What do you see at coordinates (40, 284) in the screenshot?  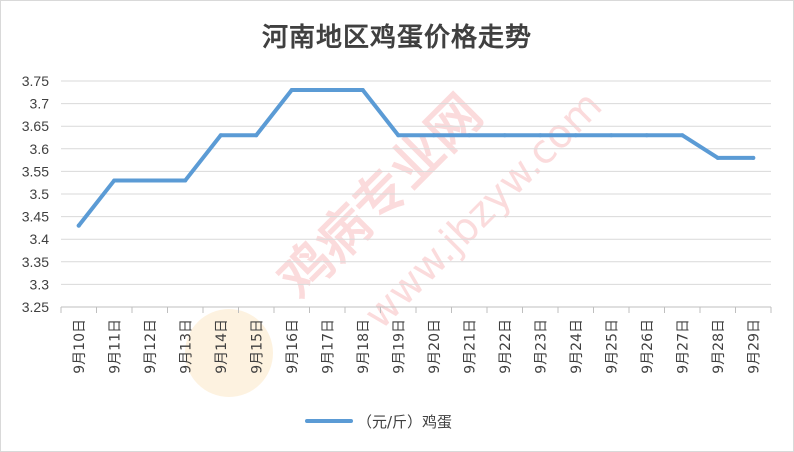 I see `y-tick-label: 3.3` at bounding box center [40, 284].